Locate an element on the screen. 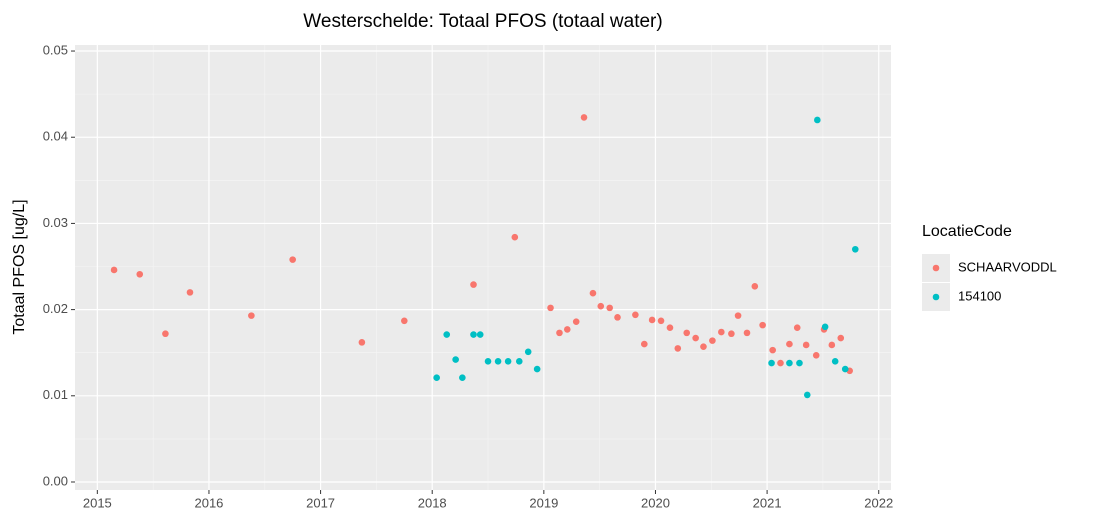 Image resolution: width=1098 pixels, height=512 pixels. legend-label: SCHAARVODDL is located at coordinates (1007, 266).